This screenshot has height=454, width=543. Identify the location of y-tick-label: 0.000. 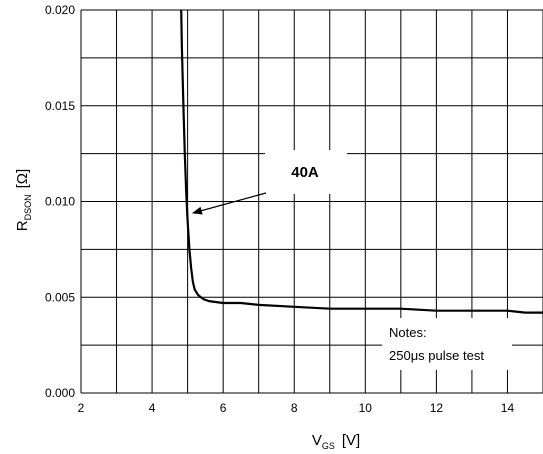
(60, 393).